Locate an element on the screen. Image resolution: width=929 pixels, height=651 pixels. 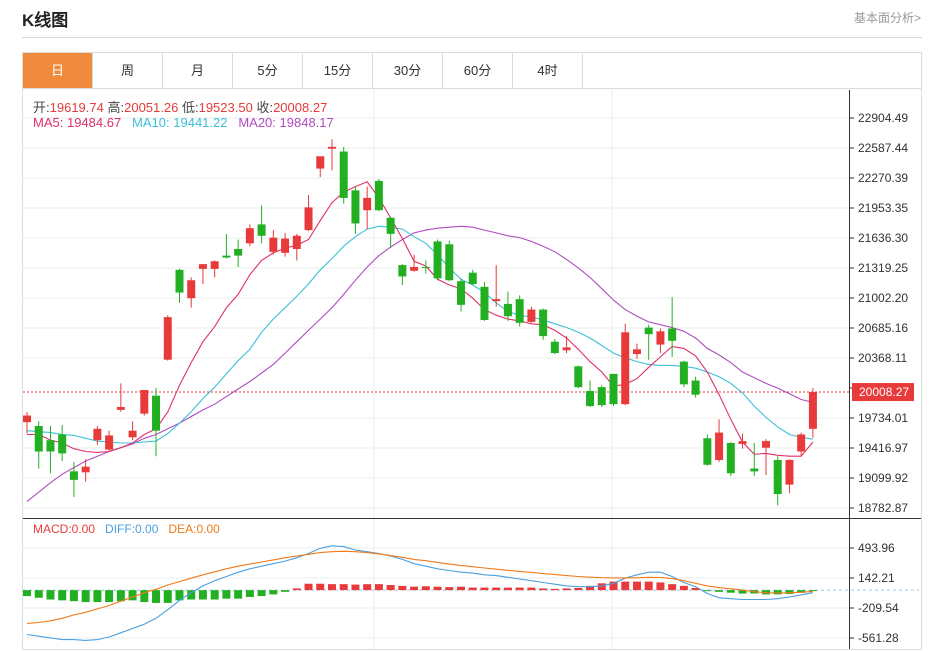
ma20-value: 19848.17 is located at coordinates (306, 122).